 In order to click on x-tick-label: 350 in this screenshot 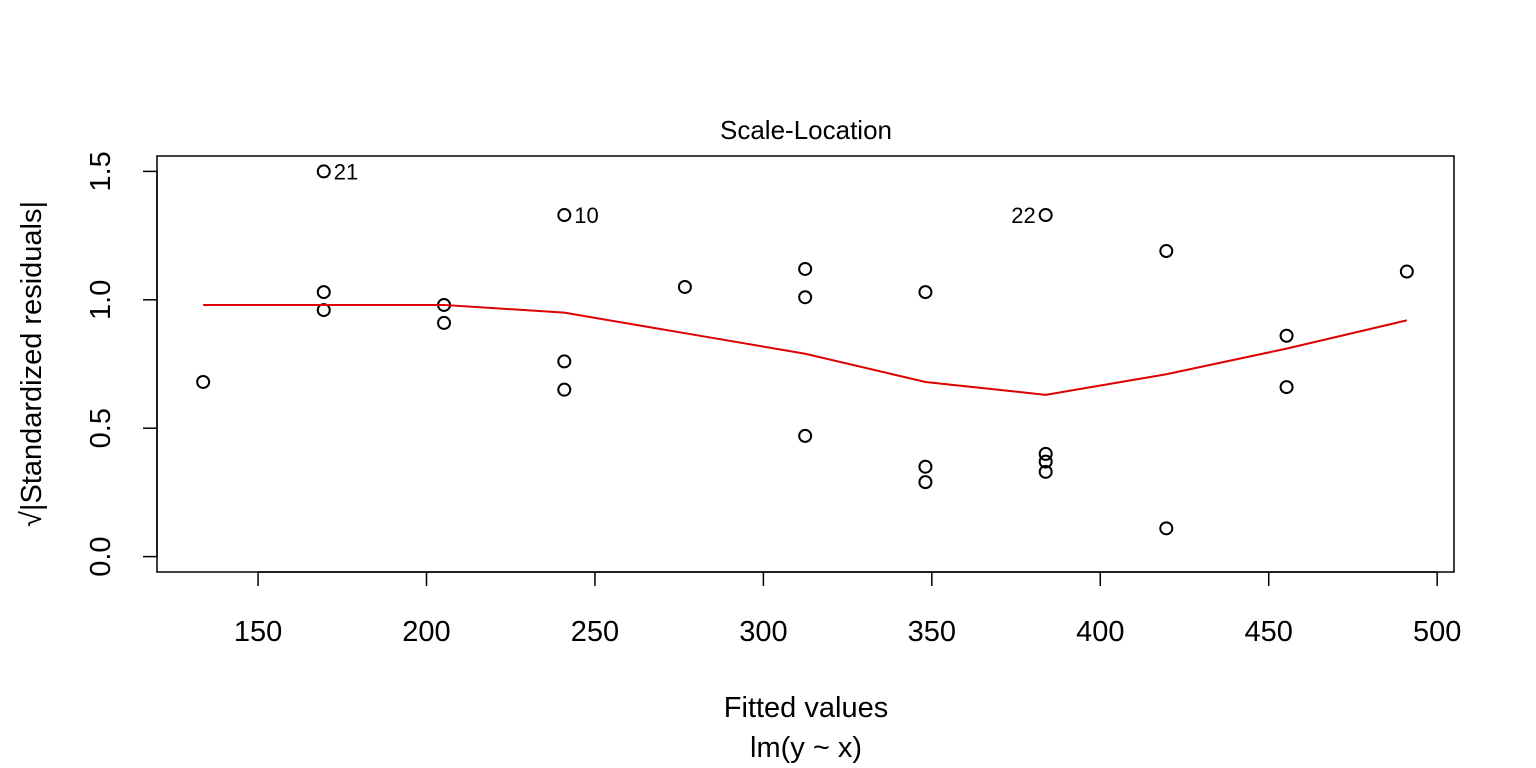, I will do `click(932, 632)`.